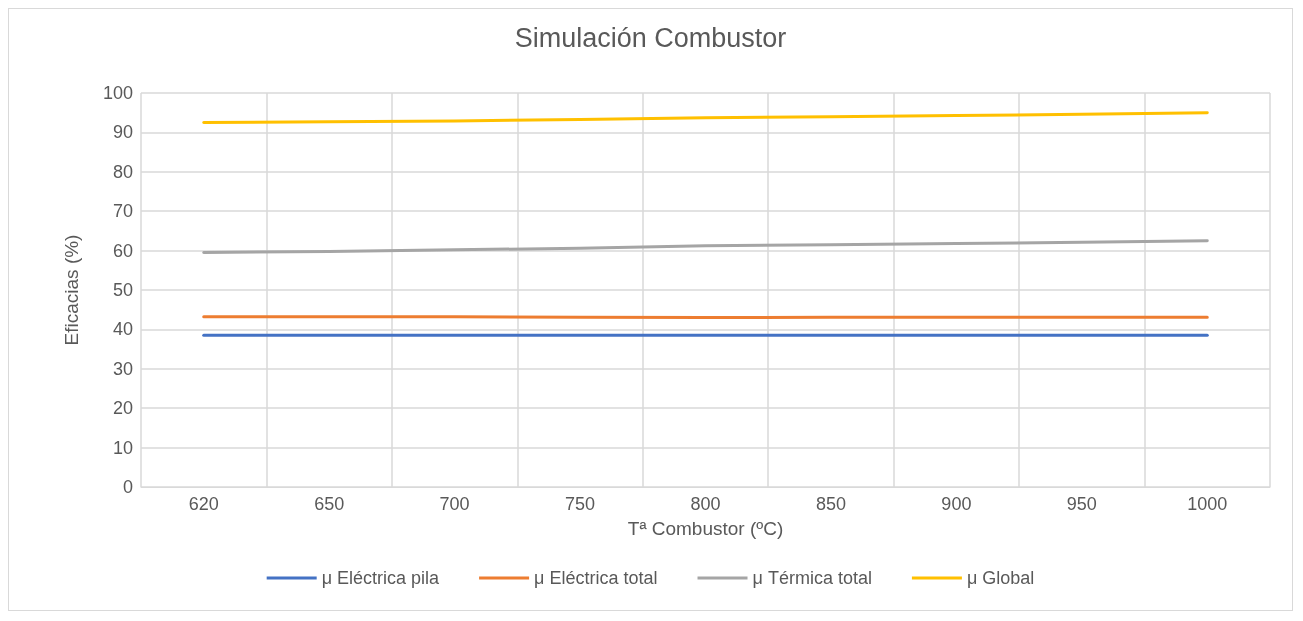 Image resolution: width=1303 pixels, height=621 pixels. I want to click on y-tick-label: 60, so click(122, 250).